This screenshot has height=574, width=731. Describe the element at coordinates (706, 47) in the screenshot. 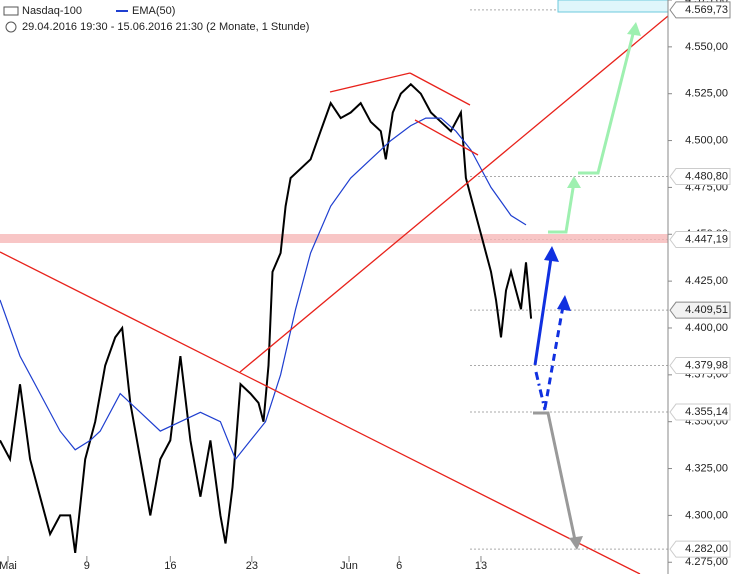

I see `y-tick-label: 4.550,00` at that location.